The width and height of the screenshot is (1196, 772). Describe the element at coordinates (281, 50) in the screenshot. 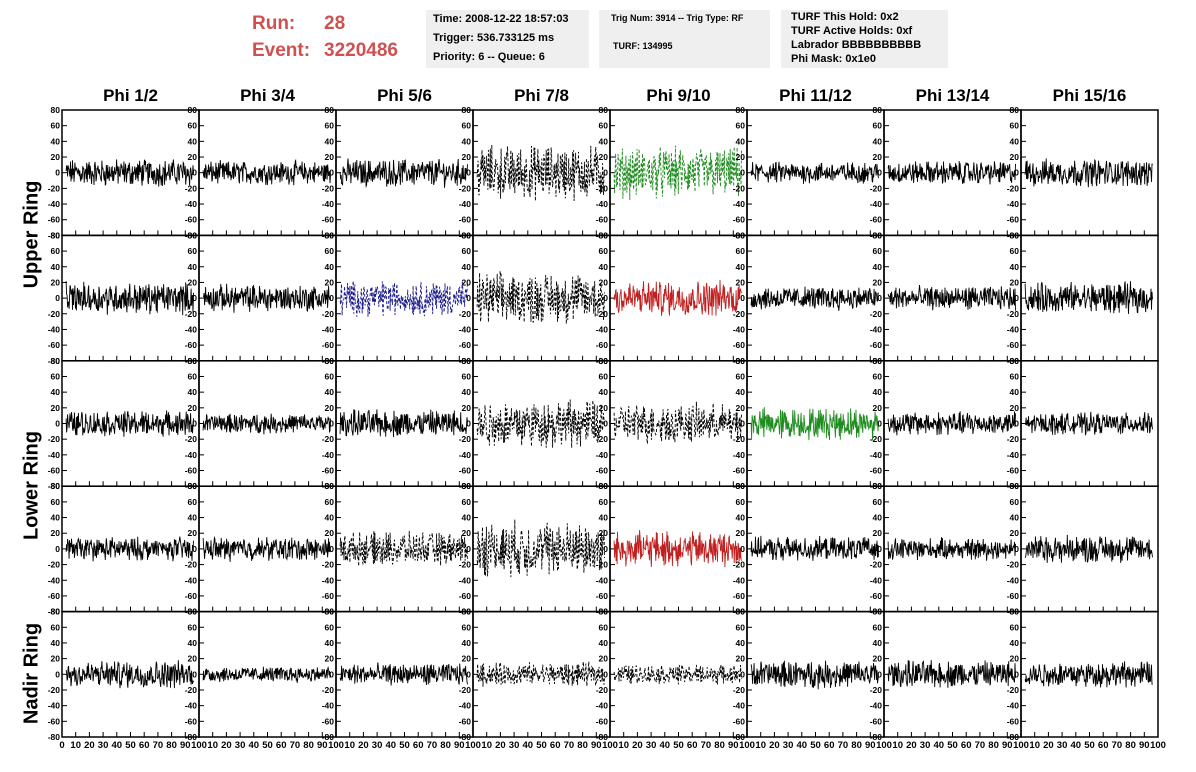

I see `event-label: Event:` at that location.